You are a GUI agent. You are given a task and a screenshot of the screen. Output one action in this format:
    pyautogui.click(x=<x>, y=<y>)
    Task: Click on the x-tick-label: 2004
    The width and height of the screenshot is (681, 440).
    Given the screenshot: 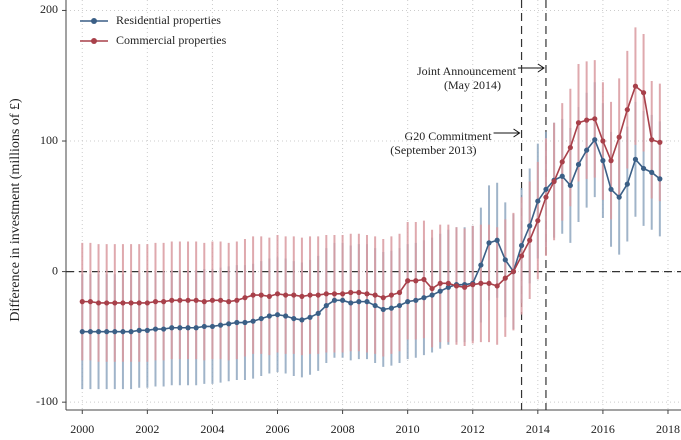 What is the action you would take?
    pyautogui.click(x=212, y=429)
    